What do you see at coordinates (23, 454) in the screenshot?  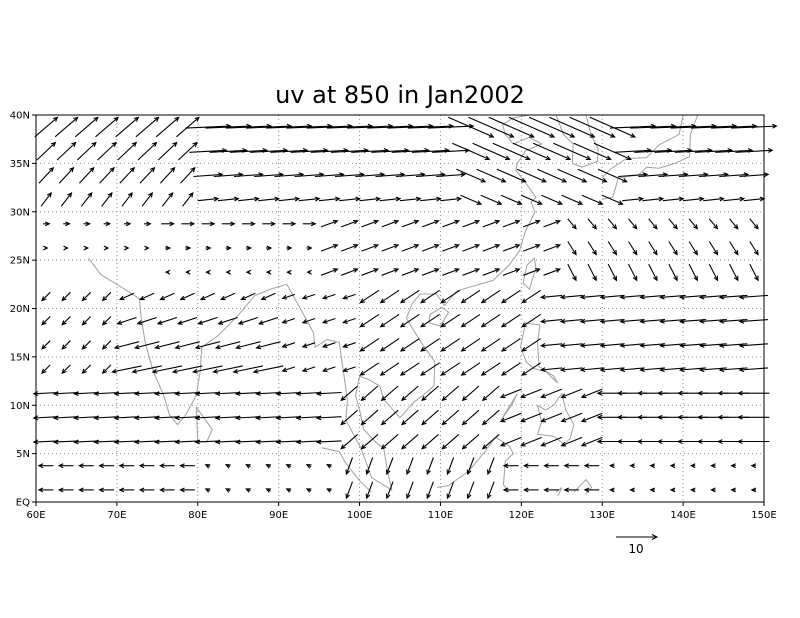 I see `y-tick-label: 5N` at bounding box center [23, 454].